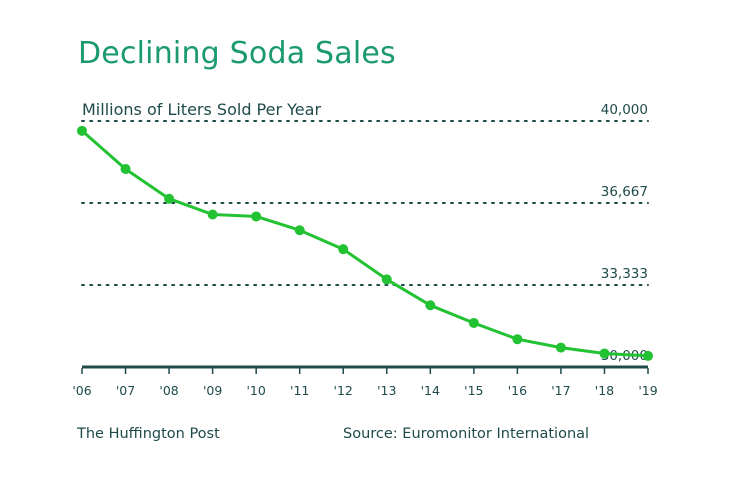 The image size is (732, 500). Describe the element at coordinates (560, 390) in the screenshot. I see `x-tick-label: '17` at that location.